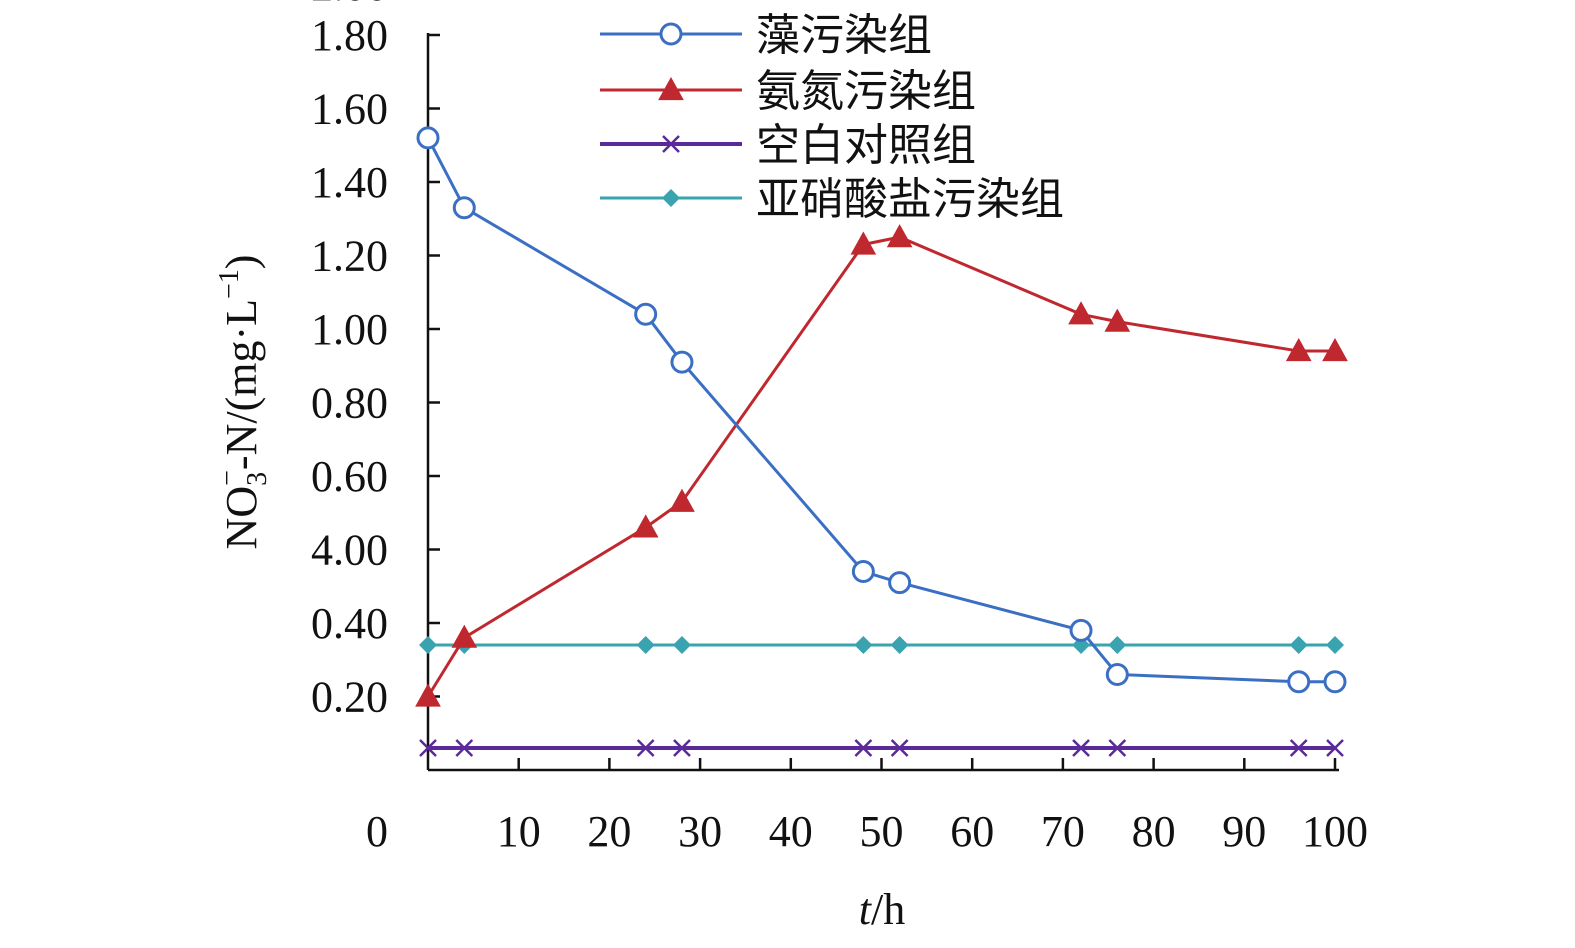 This screenshot has width=1575, height=948. Describe the element at coordinates (257, 479) in the screenshot. I see `y-axis-title-subscript: 3` at that location.